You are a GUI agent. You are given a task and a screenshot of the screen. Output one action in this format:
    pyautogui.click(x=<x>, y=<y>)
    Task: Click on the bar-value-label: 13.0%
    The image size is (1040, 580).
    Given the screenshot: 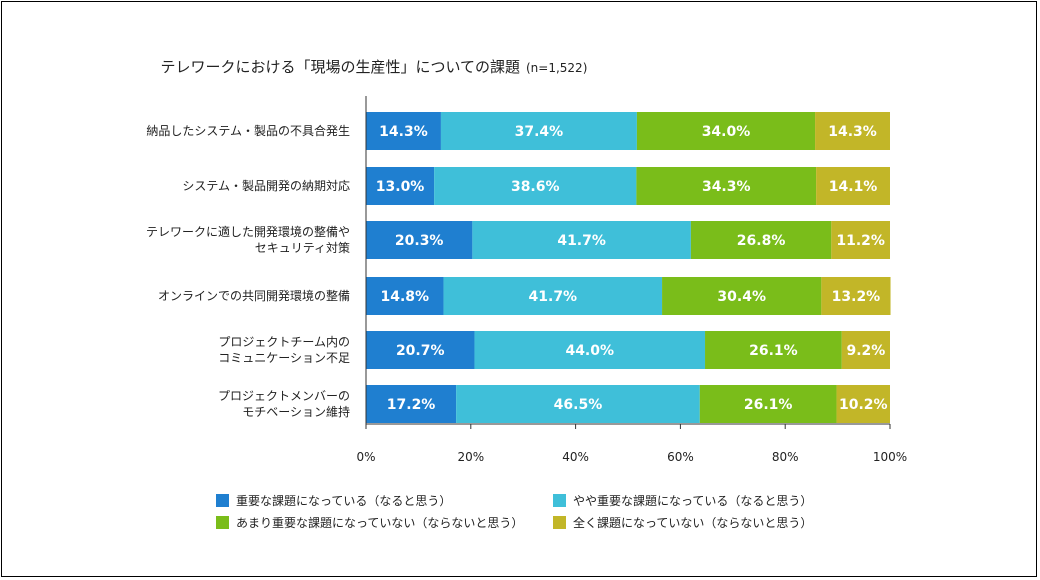 What is the action you would take?
    pyautogui.click(x=400, y=187)
    